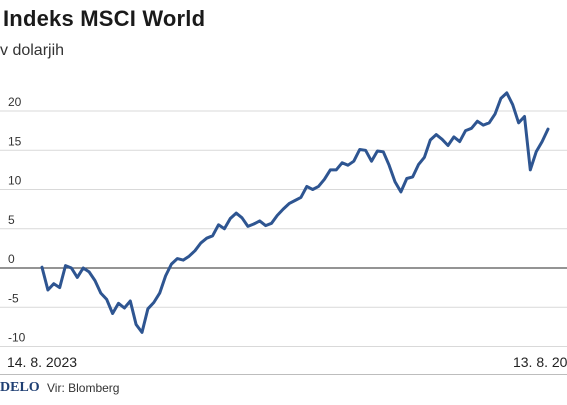 Image resolution: width=567 pixels, height=405 pixels. What do you see at coordinates (11, 220) in the screenshot?
I see `y-tick-label: 5` at bounding box center [11, 220].